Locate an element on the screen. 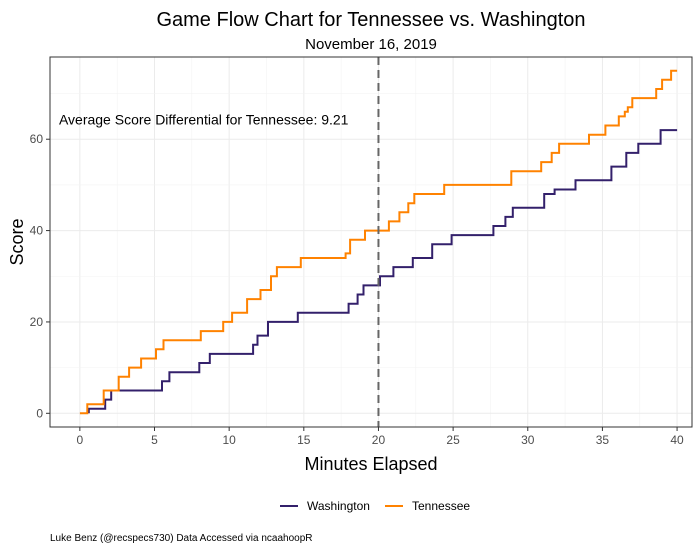  x-tick-label: 15 is located at coordinates (304, 440).